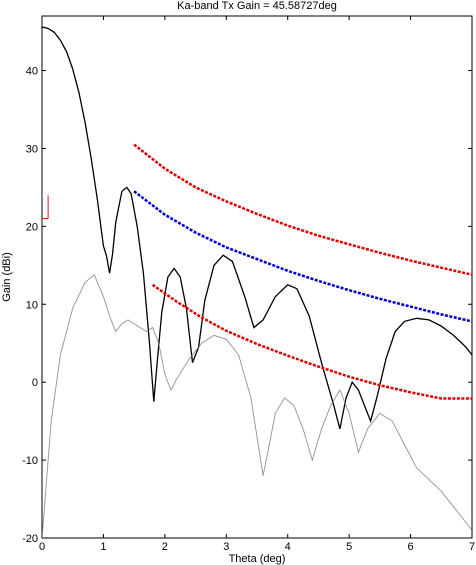 The height and width of the screenshot is (565, 476). I want to click on y-tick-label: 20, so click(32, 227).